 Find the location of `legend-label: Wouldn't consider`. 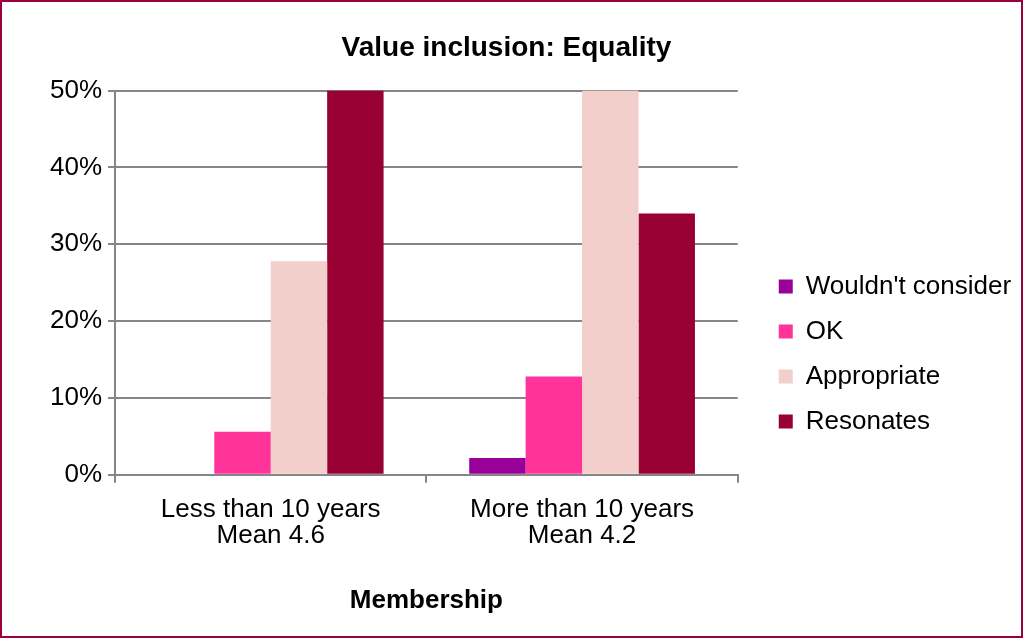

legend-label: Wouldn't consider is located at coordinates (908, 284).